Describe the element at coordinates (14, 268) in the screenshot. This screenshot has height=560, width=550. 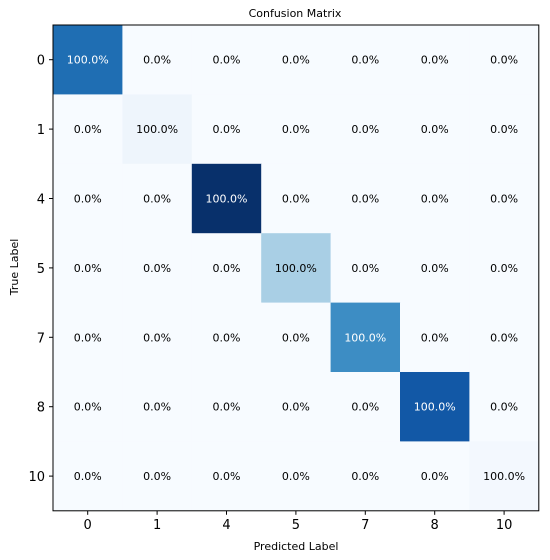
I see `y-axis-label: True Label` at that location.